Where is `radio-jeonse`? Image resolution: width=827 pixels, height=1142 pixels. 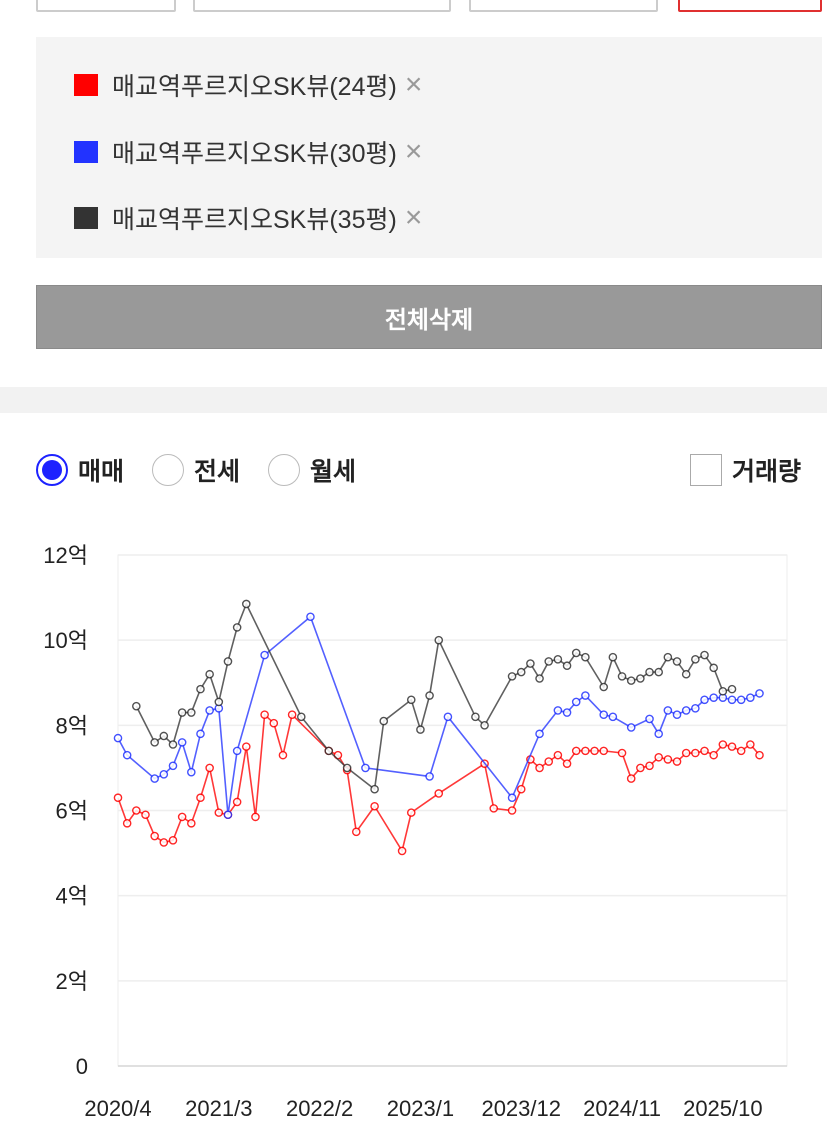 radio-jeonse is located at coordinates (168, 470).